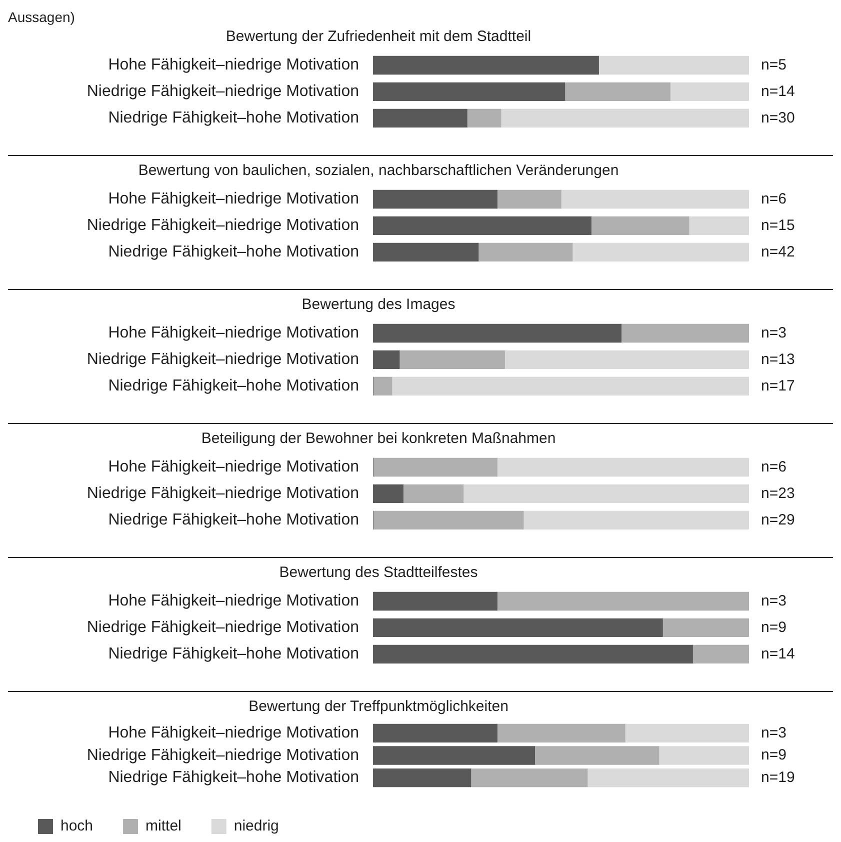 The image size is (841, 842). Describe the element at coordinates (778, 777) in the screenshot. I see `text: n=19` at that location.